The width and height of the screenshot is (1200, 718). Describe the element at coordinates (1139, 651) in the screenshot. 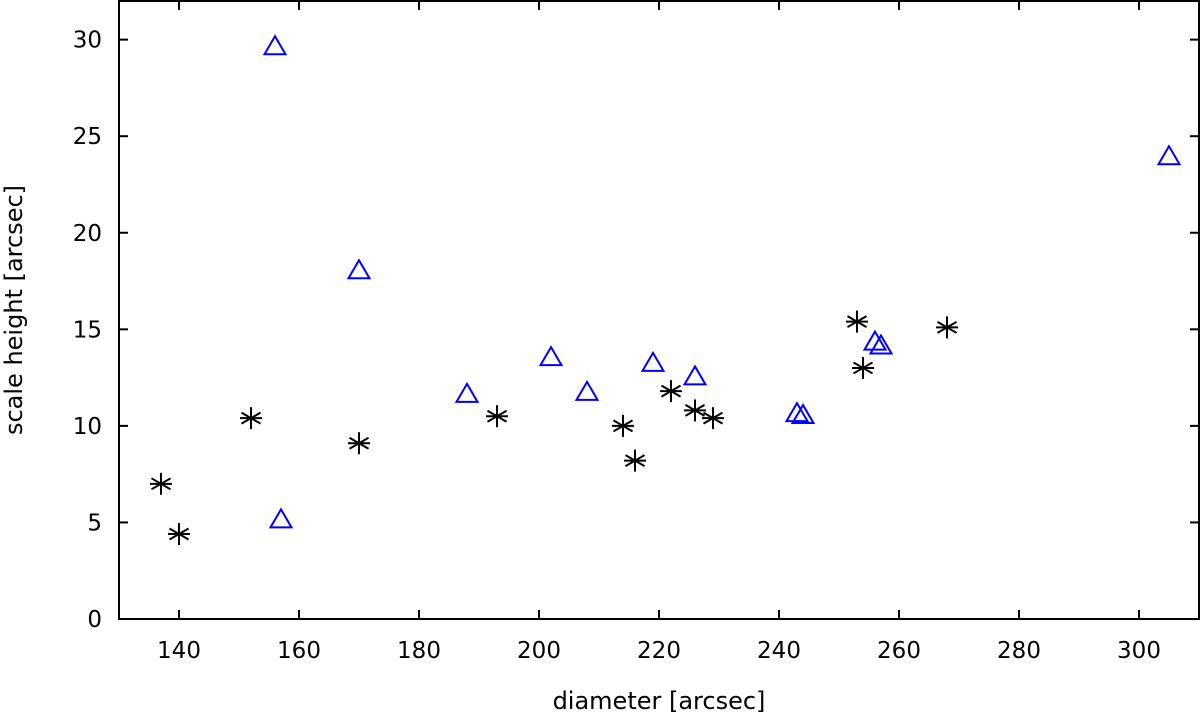

I see `x-tick-label: 300` at that location.